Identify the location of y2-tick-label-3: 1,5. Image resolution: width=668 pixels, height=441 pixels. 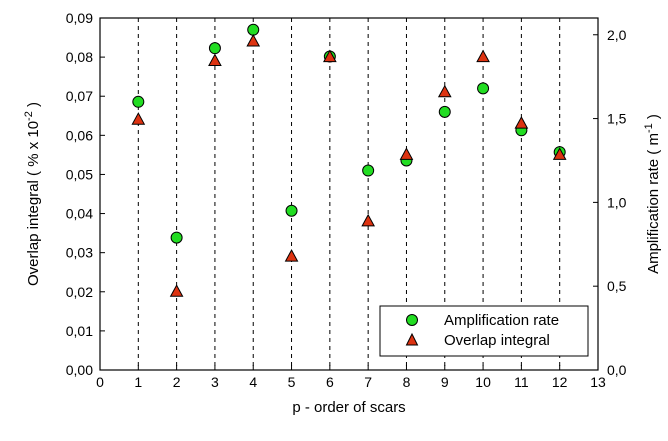
(617, 119).